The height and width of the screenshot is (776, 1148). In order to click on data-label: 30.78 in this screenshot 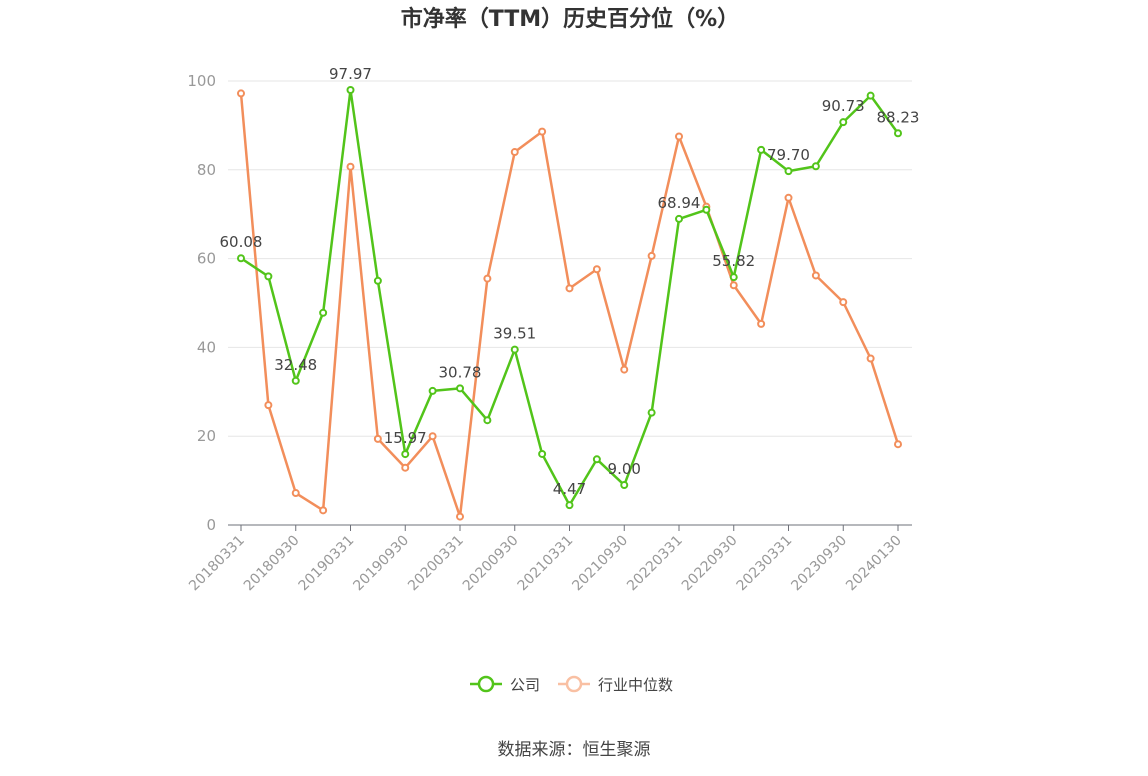, I will do `click(460, 372)`.